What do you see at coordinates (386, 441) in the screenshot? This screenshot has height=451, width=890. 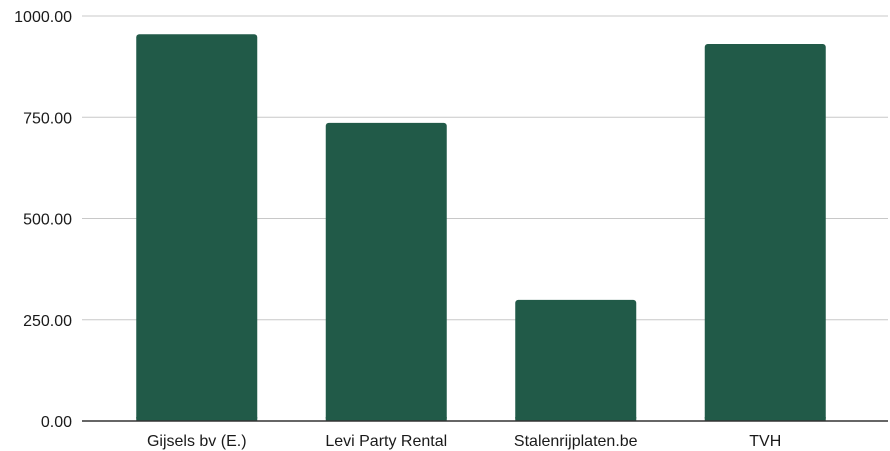 I see `x-category-label: Levi Party Rental` at bounding box center [386, 441].